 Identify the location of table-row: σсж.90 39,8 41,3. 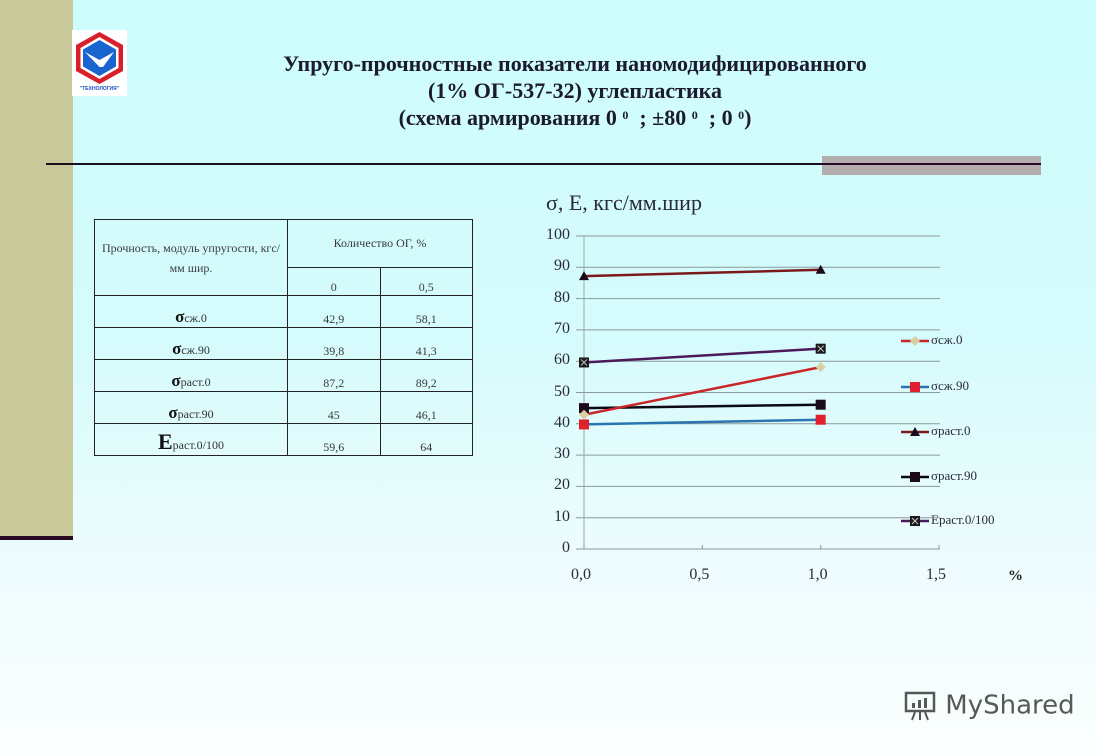
(283, 343).